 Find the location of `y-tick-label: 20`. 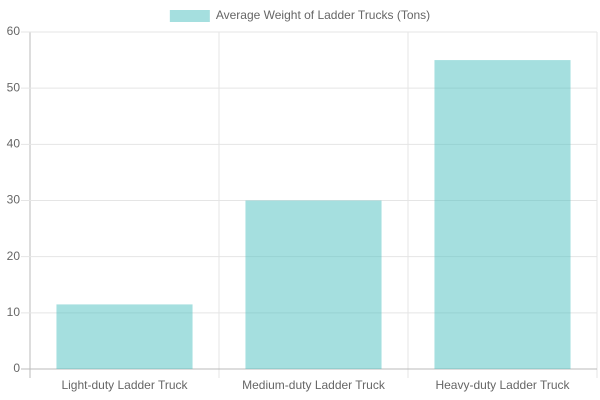

y-tick-label: 20 is located at coordinates (14, 256).